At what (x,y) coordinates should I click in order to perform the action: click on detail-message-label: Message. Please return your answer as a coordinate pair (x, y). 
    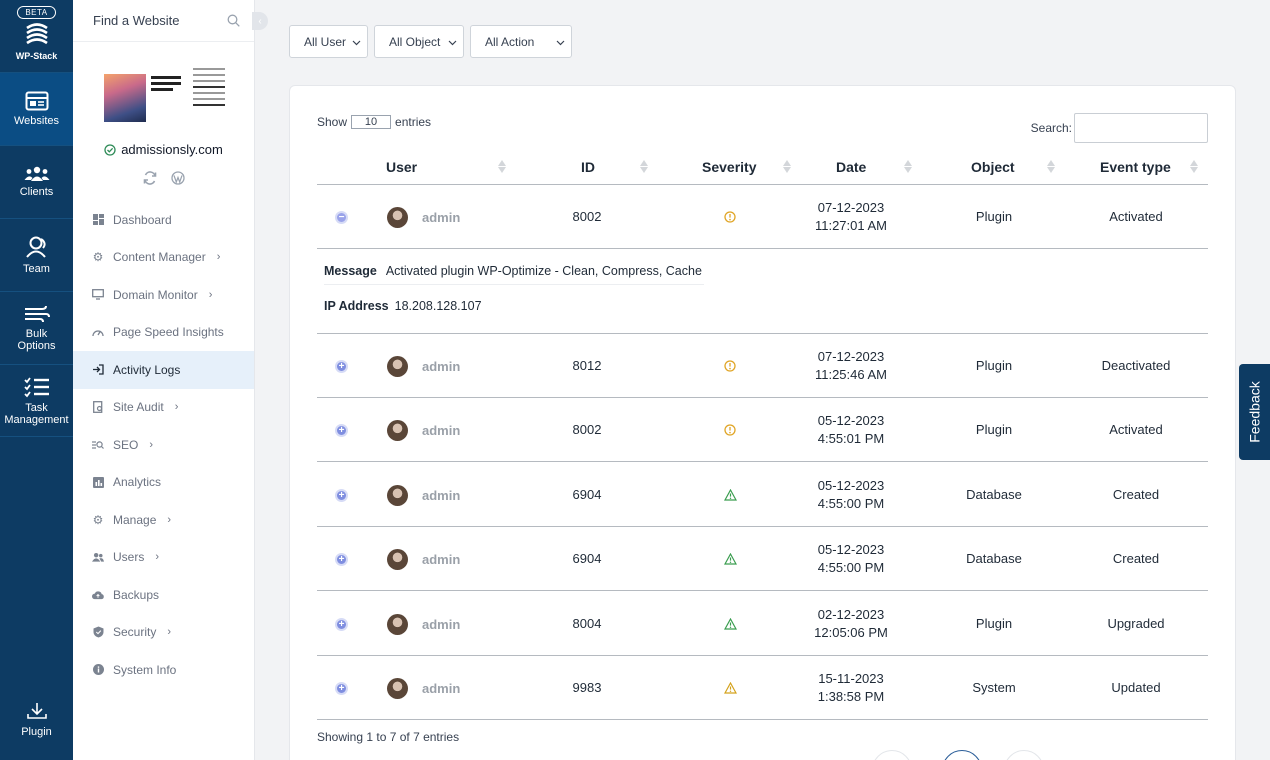
    Looking at the image, I should click on (350, 271).